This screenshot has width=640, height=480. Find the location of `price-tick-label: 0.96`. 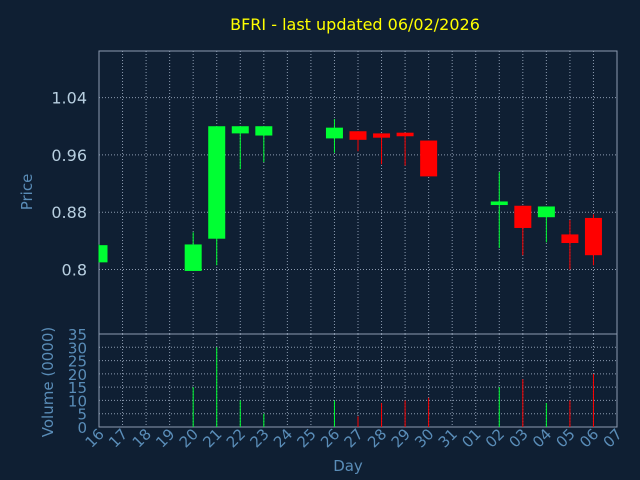

price-tick-label: 0.96 is located at coordinates (69, 155).